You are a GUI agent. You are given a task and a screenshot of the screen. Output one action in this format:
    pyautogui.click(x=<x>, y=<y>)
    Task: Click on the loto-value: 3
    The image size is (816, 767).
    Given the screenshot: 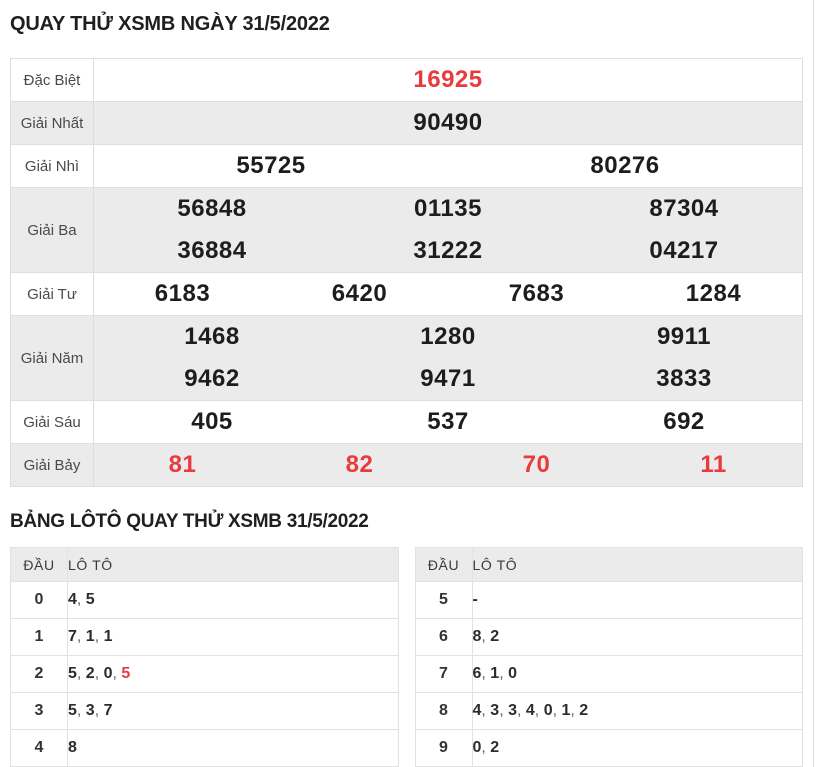 What is the action you would take?
    pyautogui.click(x=90, y=710)
    